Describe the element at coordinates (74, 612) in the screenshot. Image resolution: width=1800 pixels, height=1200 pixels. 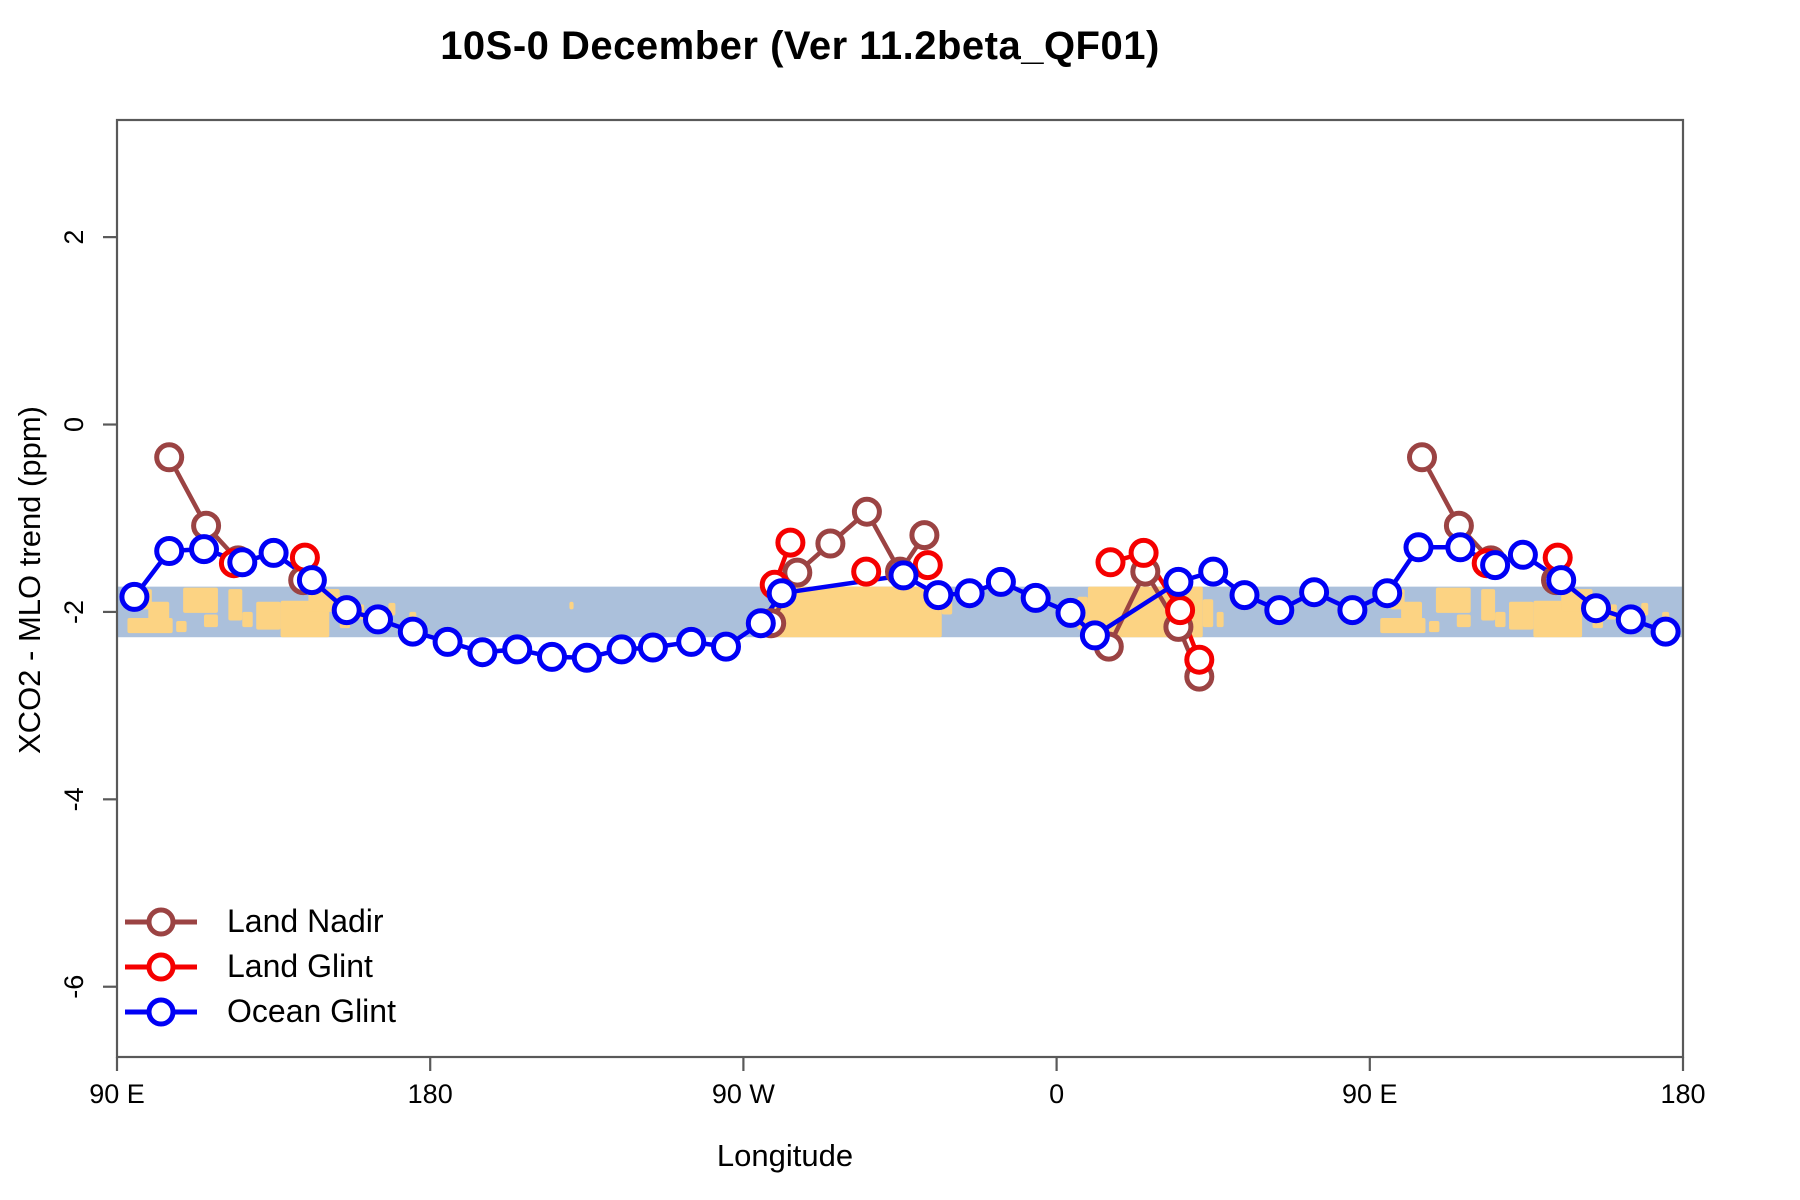
I see `y-tick-label: -2` at that location.